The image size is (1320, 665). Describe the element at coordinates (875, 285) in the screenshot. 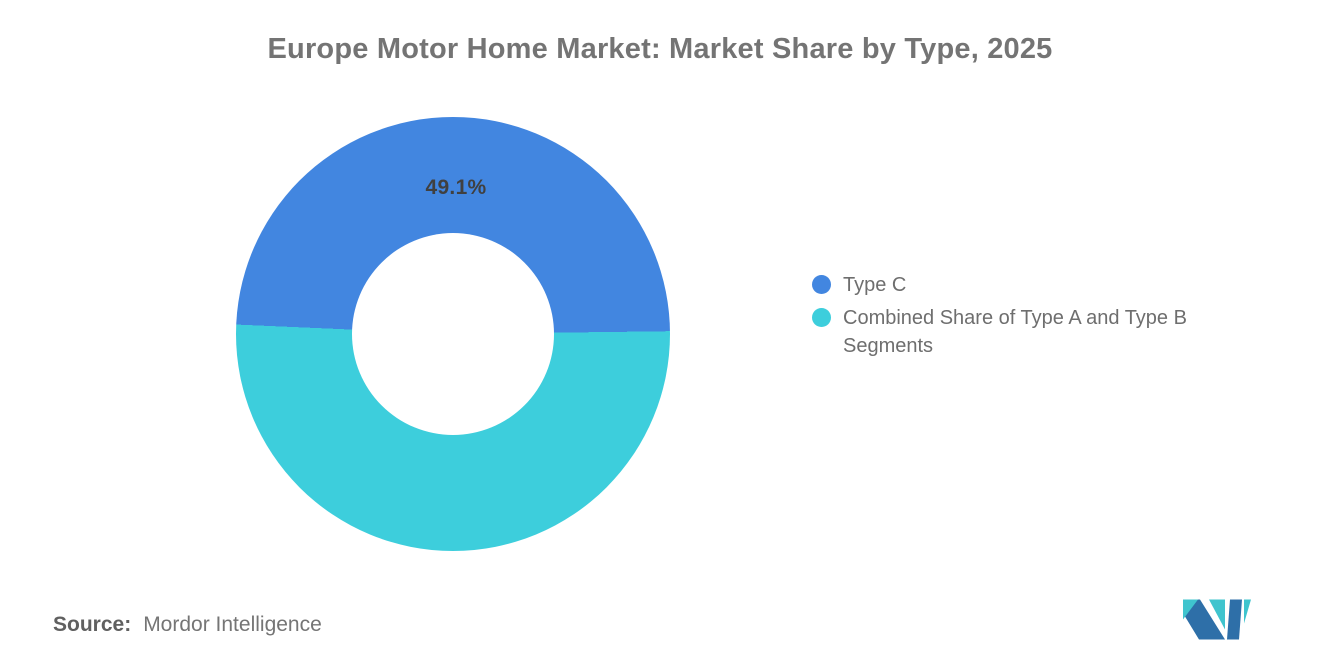

I see `legend-label-type-c: Type C` at that location.